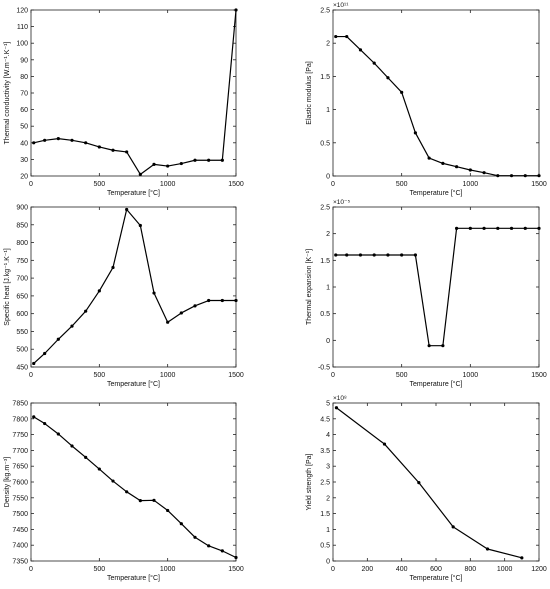 The image size is (550, 589). What do you see at coordinates (7, 286) in the screenshot?
I see `y-axis-label: Specific heat [J.kg⁻¹.K⁻¹]` at bounding box center [7, 286].